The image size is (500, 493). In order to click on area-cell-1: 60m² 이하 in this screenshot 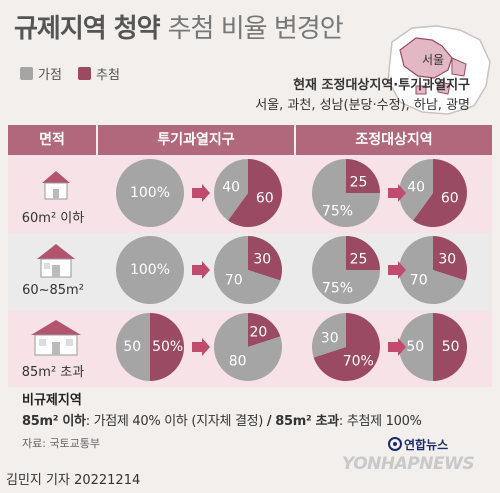, I will do `click(53, 194)`.